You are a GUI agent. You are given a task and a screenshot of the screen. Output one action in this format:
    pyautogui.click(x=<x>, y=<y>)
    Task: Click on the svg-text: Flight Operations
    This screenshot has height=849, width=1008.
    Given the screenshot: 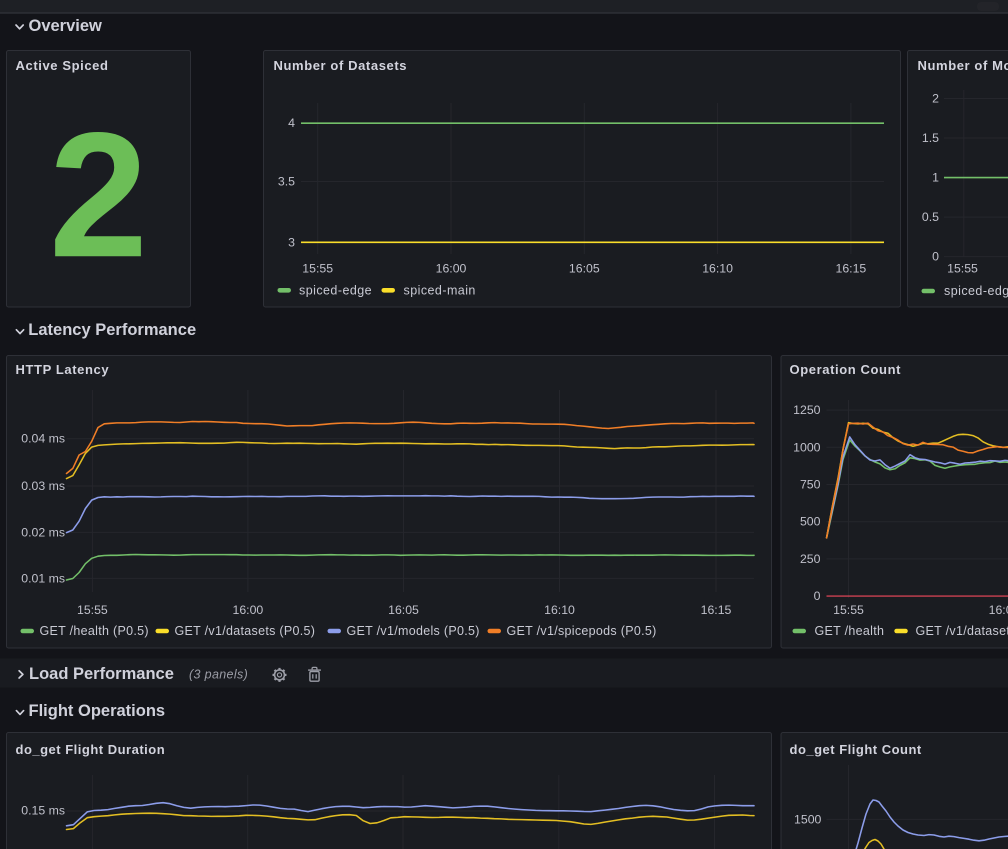 What is the action you would take?
    pyautogui.click(x=97, y=711)
    